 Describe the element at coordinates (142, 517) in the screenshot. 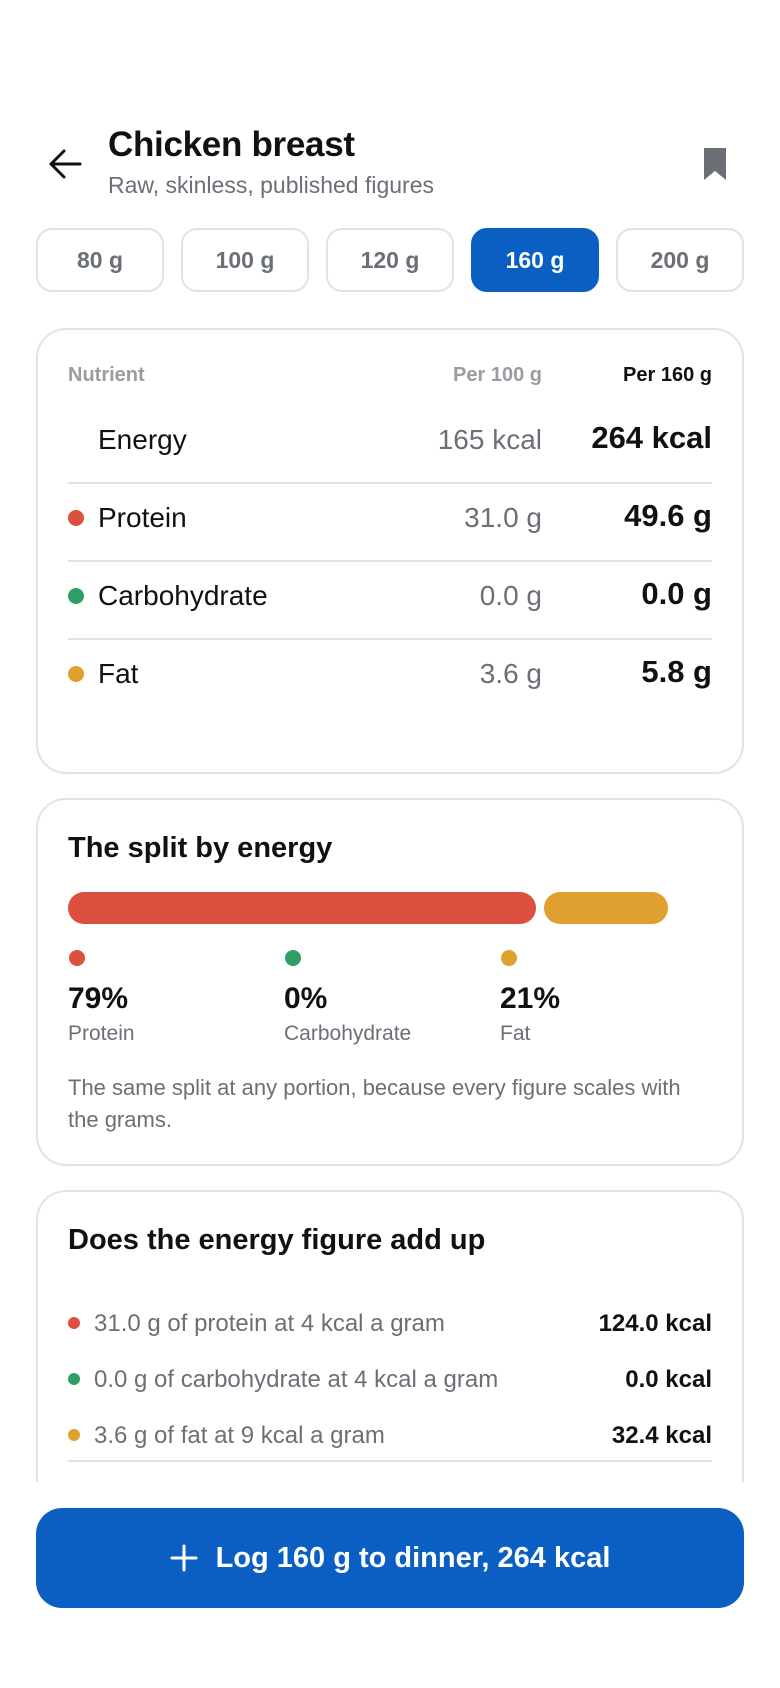

I see `nutrient-name: Protein` at that location.